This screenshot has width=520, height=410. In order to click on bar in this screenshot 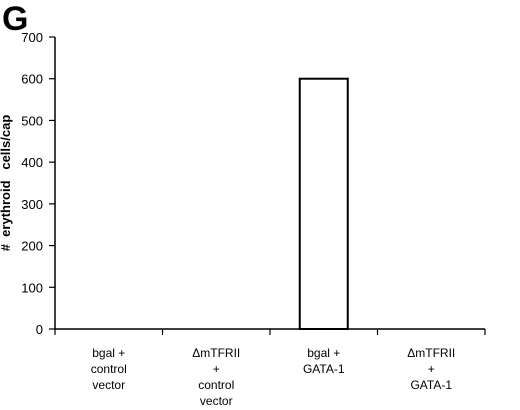, I will do `click(323, 204)`.